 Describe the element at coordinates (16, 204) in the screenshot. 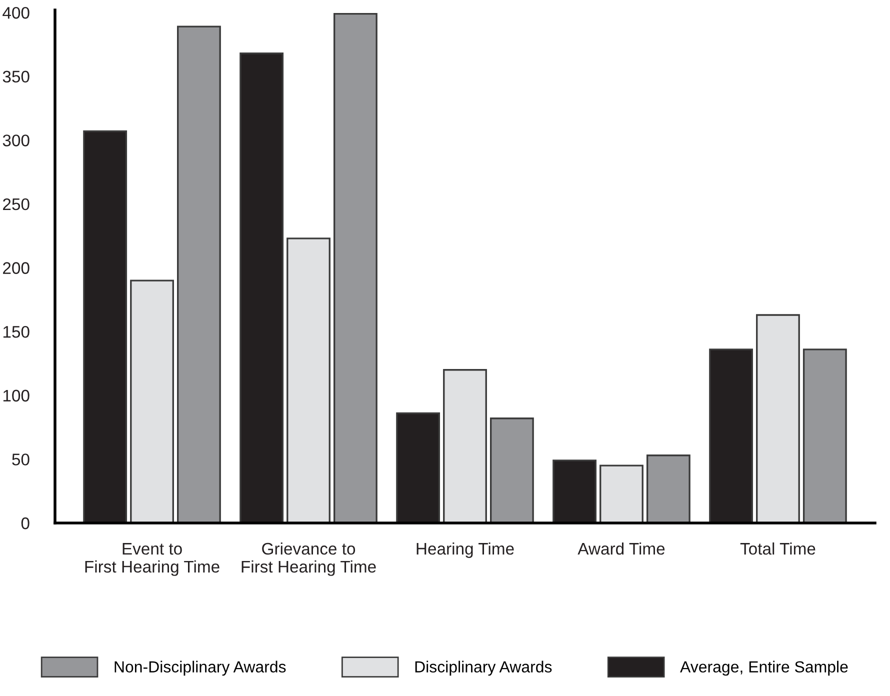

I see `y-tick-label: 250` at that location.